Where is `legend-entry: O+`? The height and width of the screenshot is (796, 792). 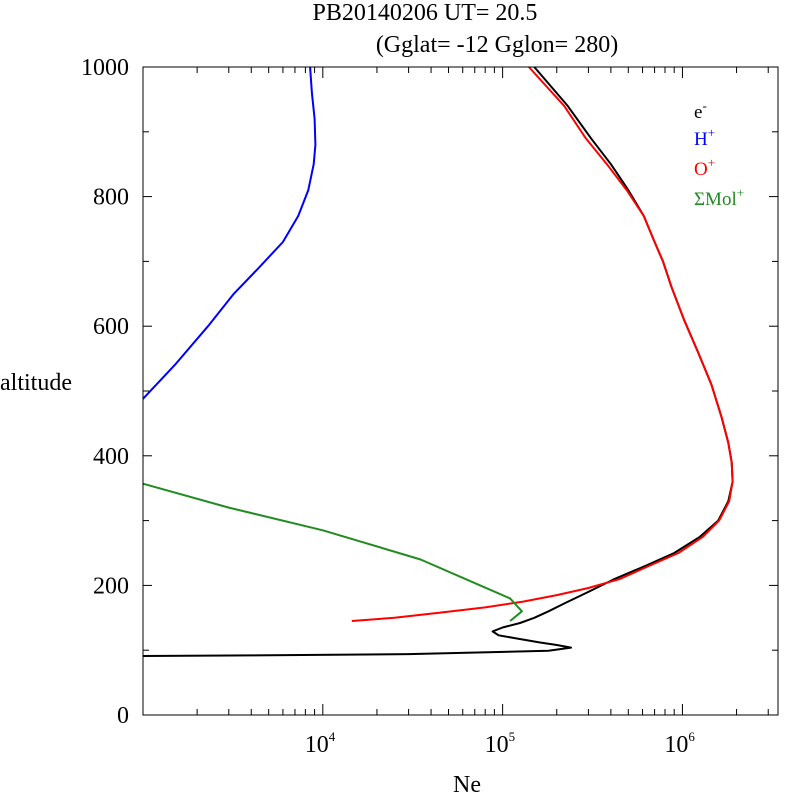 legend-entry: O+ is located at coordinates (704, 167).